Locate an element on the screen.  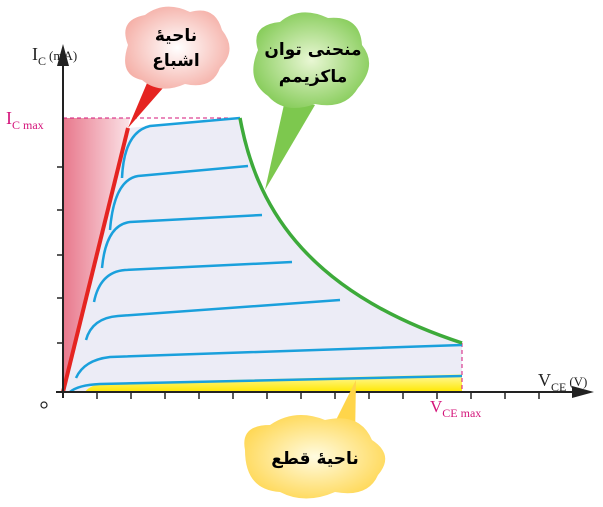
vce-max-label: VCE max is located at coordinates (455, 408).